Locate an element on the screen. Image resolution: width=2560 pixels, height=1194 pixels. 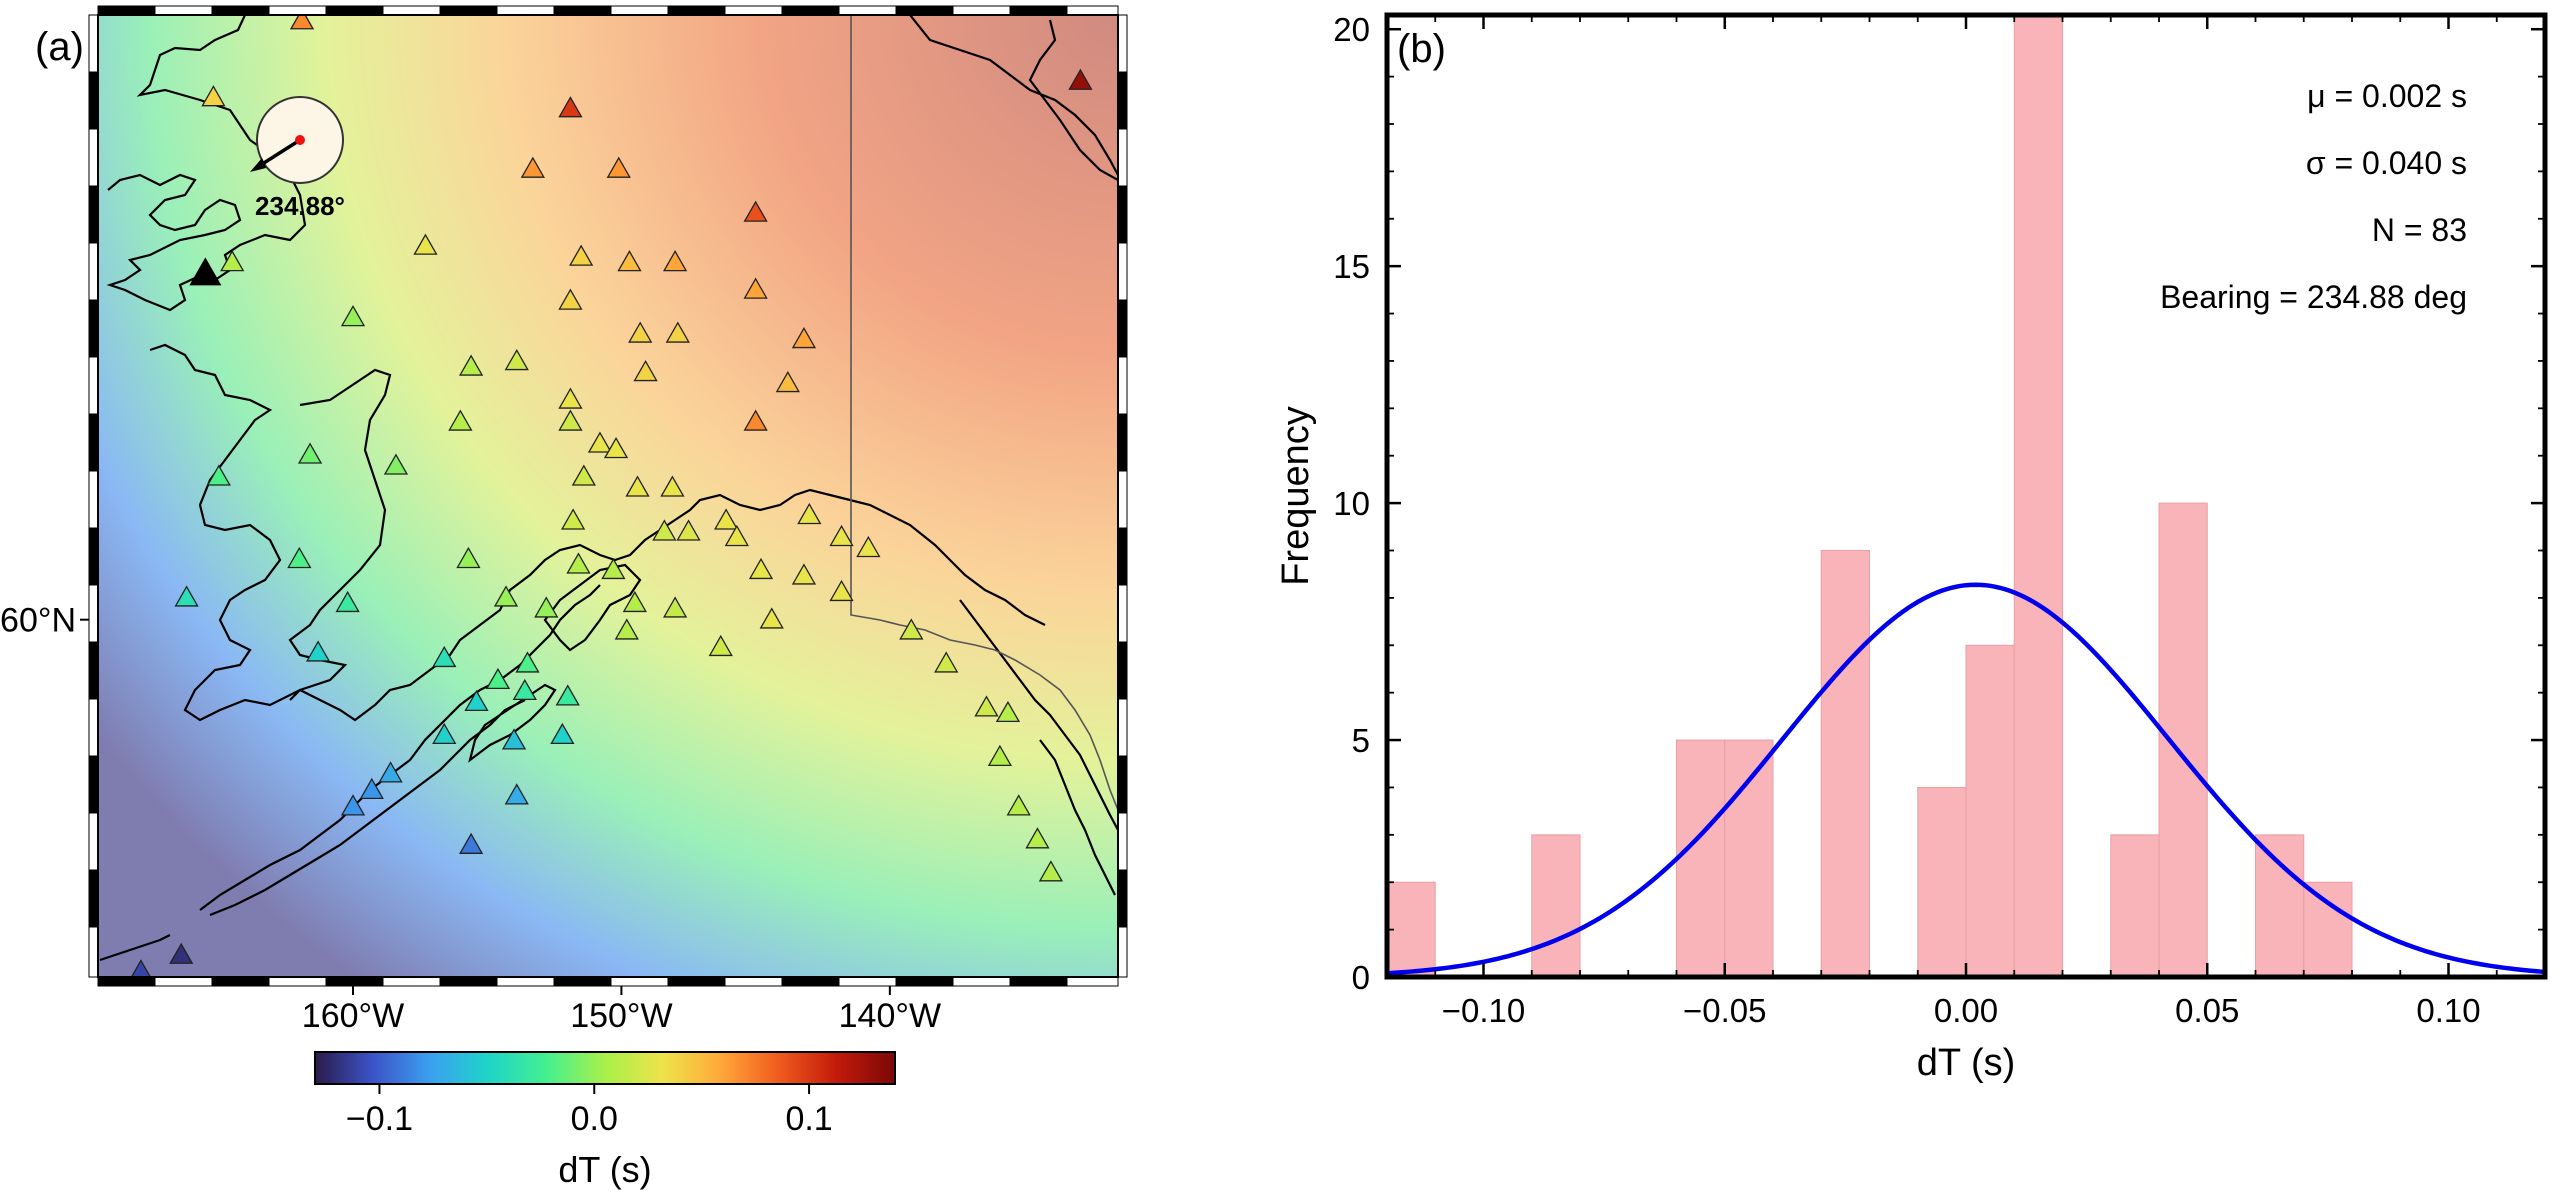
histogram-y-tick-label: 15 is located at coordinates (1351, 266).